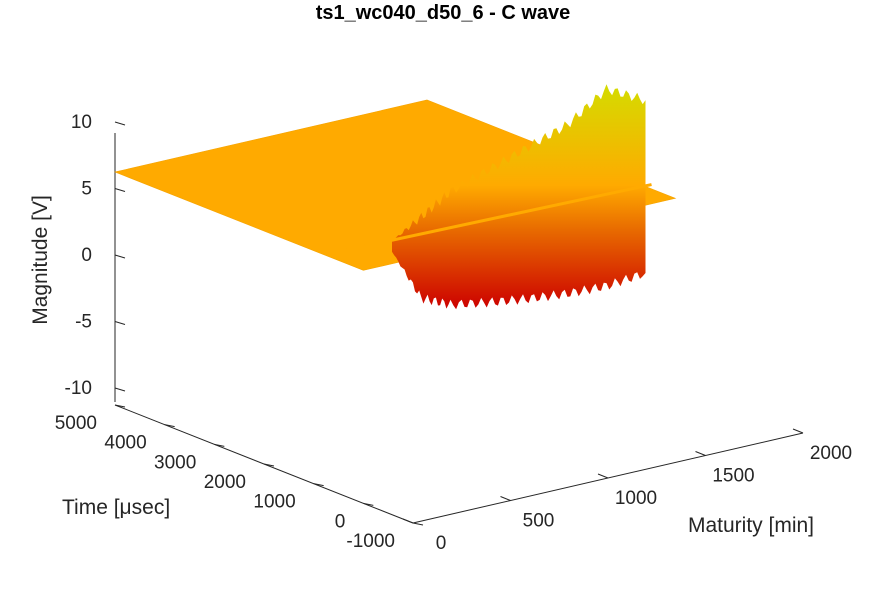 This screenshot has height=590, width=885. Describe the element at coordinates (225, 482) in the screenshot. I see `y-tick-label: 2000` at that location.